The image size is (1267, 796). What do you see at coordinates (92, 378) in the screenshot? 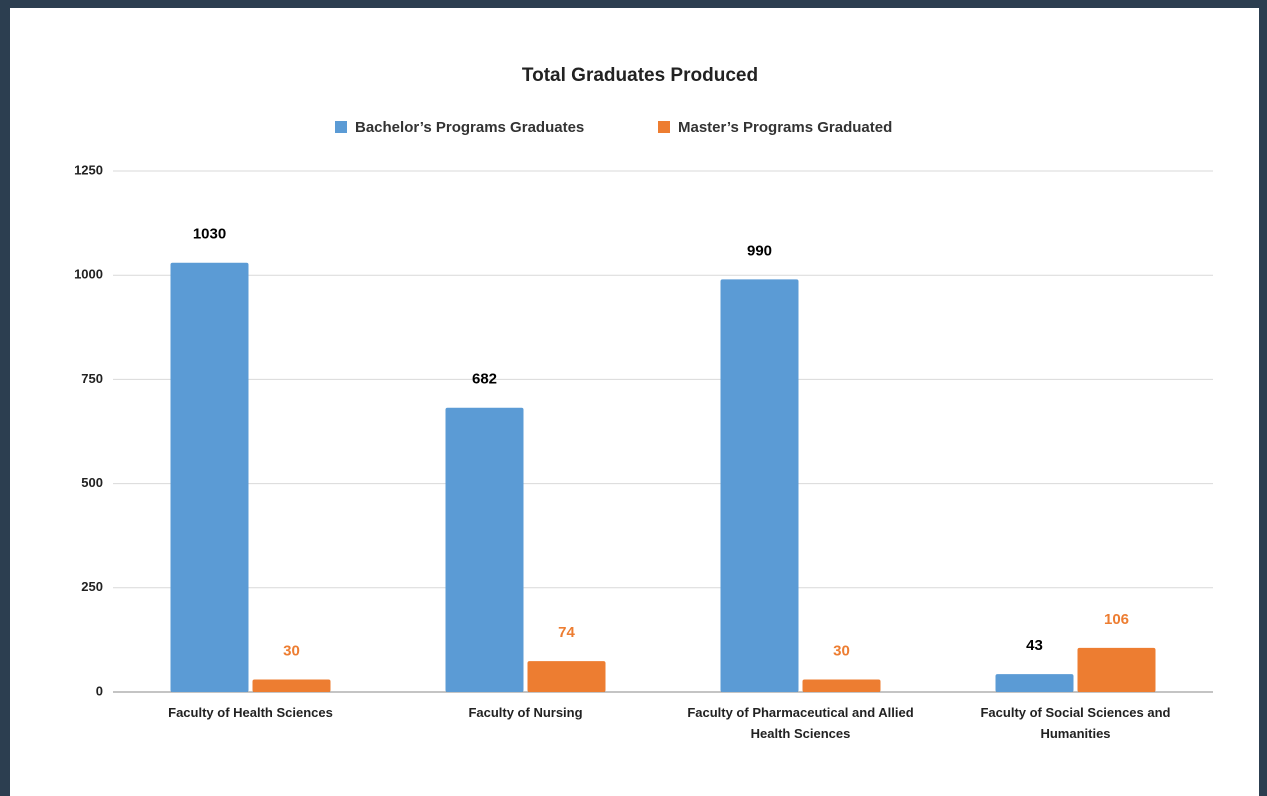
I see `y-tick-label: 750` at bounding box center [92, 378].